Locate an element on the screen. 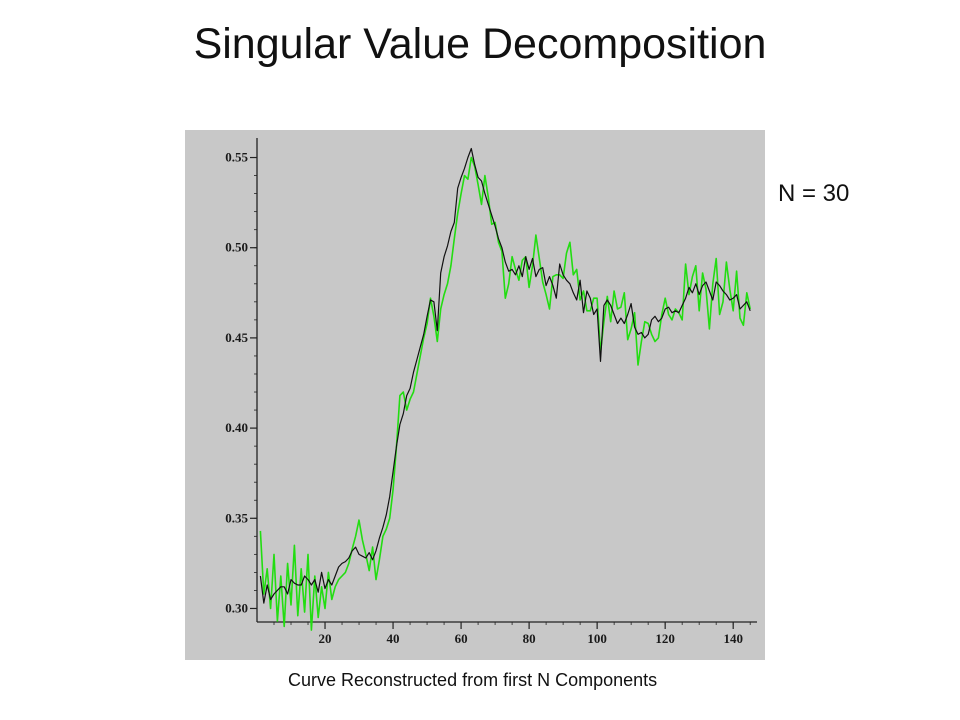 The height and width of the screenshot is (720, 960). y-tick-label-4: 0.50 is located at coordinates (236, 247).